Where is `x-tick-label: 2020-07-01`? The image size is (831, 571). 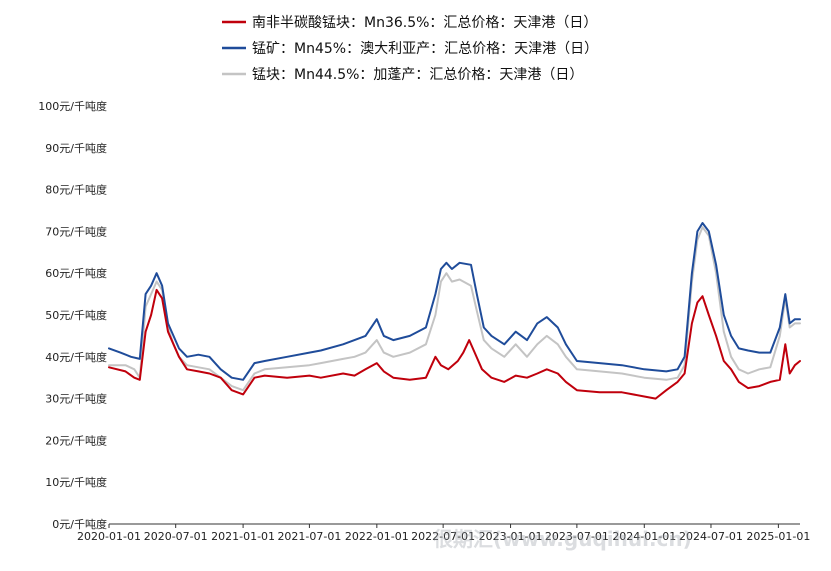 x-tick-label: 2020-07-01 is located at coordinates (176, 536).